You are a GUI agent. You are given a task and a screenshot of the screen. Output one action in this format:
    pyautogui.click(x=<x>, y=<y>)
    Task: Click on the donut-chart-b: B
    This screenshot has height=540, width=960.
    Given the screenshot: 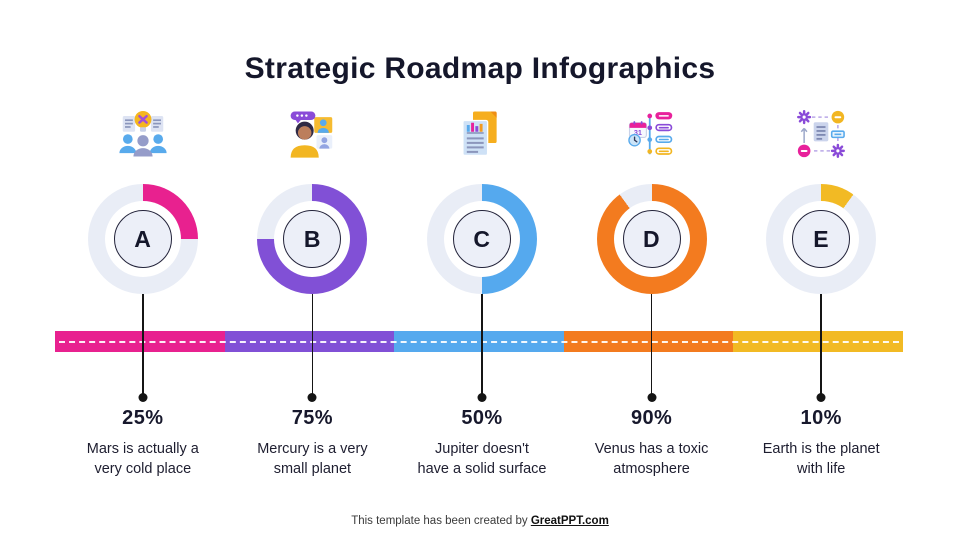 What is the action you would take?
    pyautogui.click(x=312, y=239)
    